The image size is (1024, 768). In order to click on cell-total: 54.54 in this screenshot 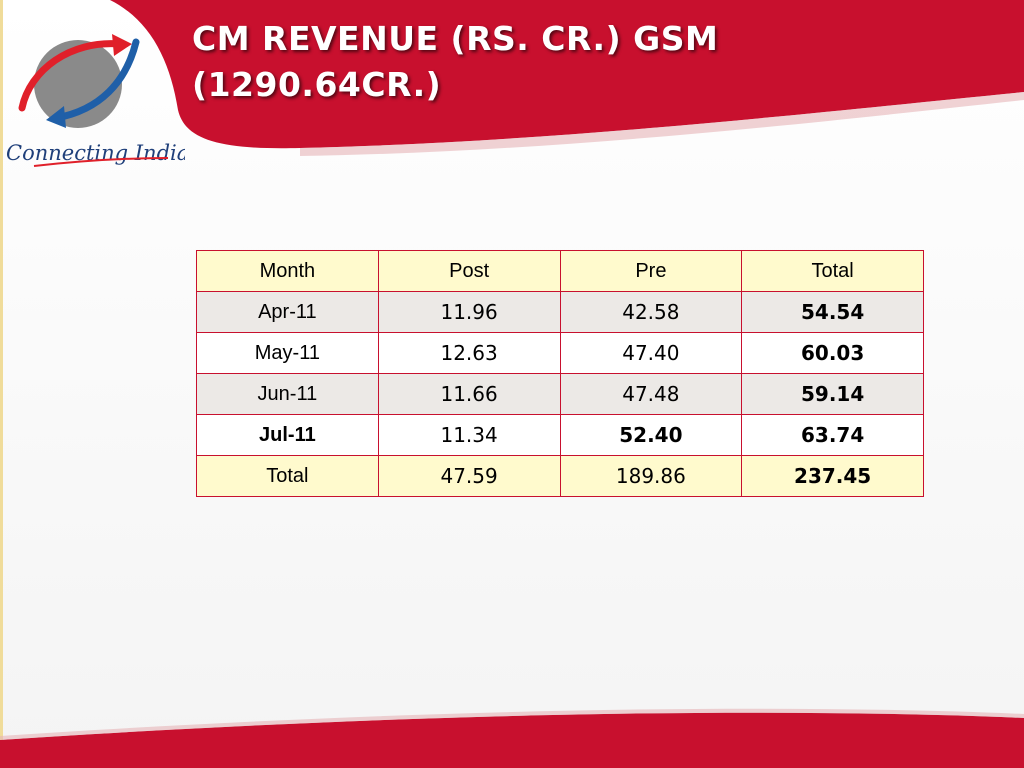, I will do `click(832, 312)`.